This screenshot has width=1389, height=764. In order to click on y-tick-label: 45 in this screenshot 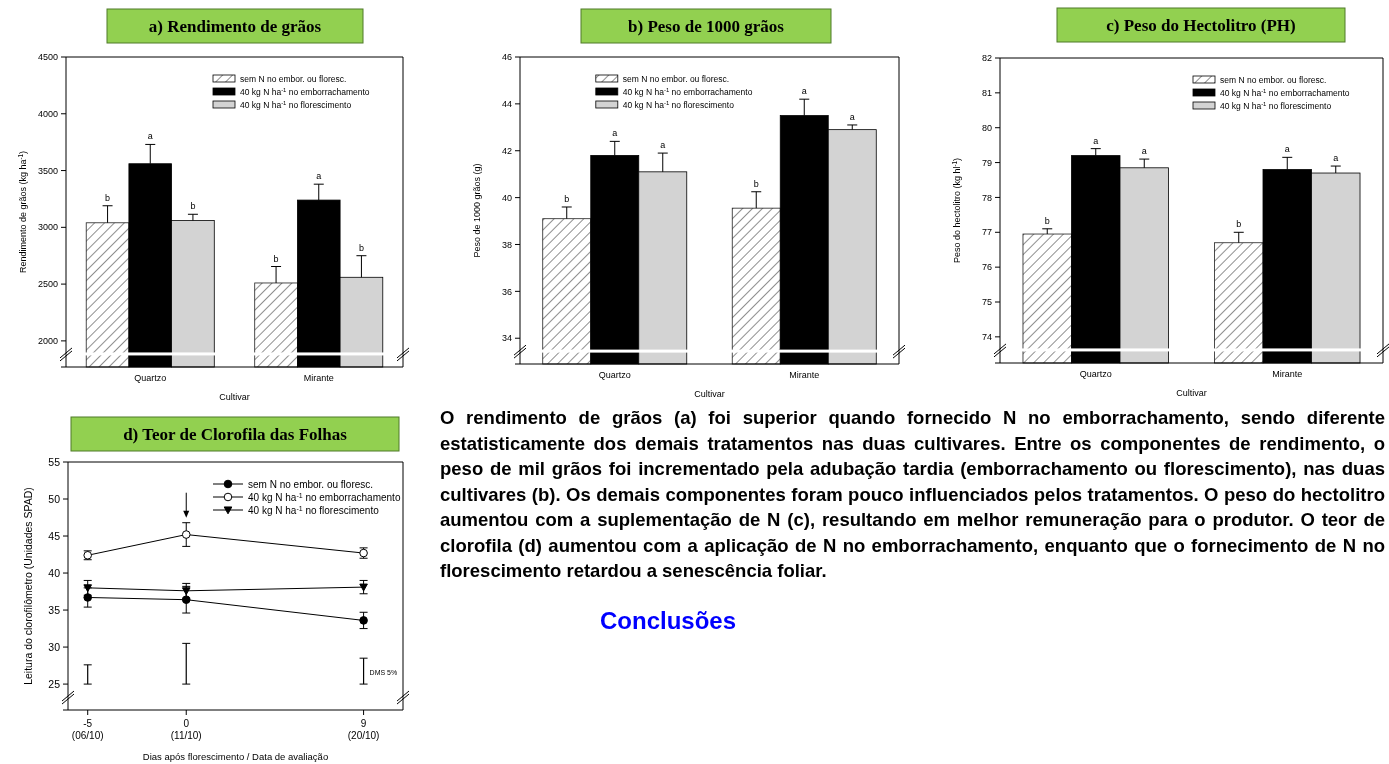, I will do `click(54, 535)`.